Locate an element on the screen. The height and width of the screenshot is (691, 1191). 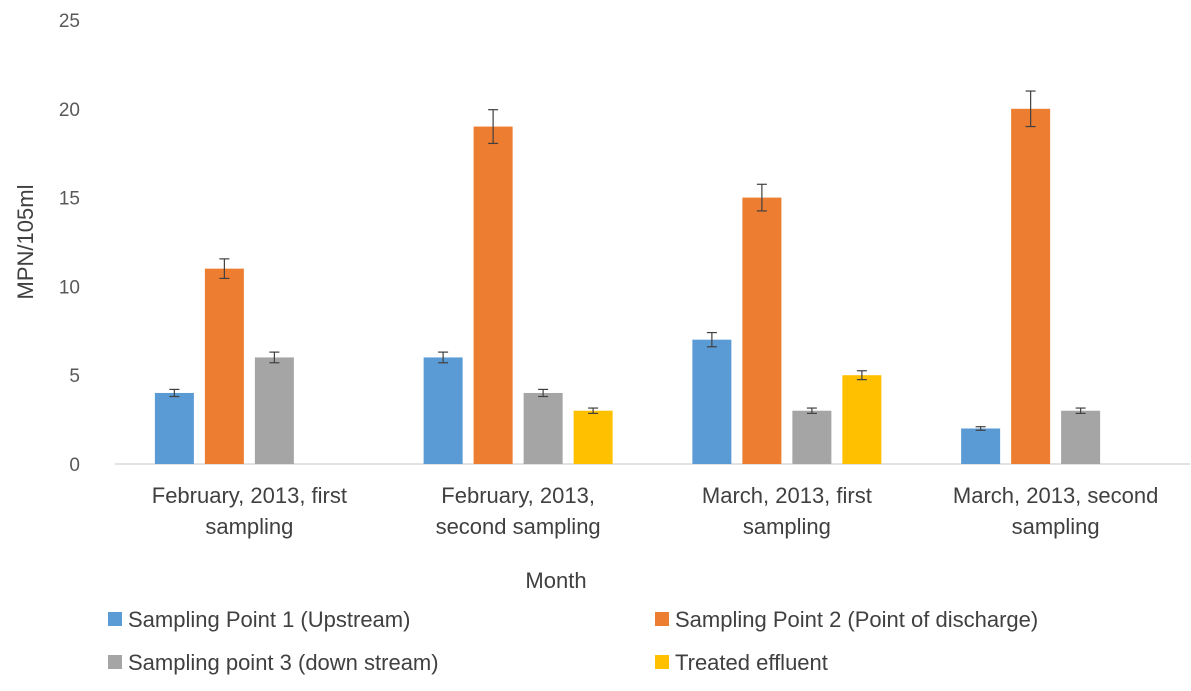
x-category-label: second sampling is located at coordinates (518, 526).